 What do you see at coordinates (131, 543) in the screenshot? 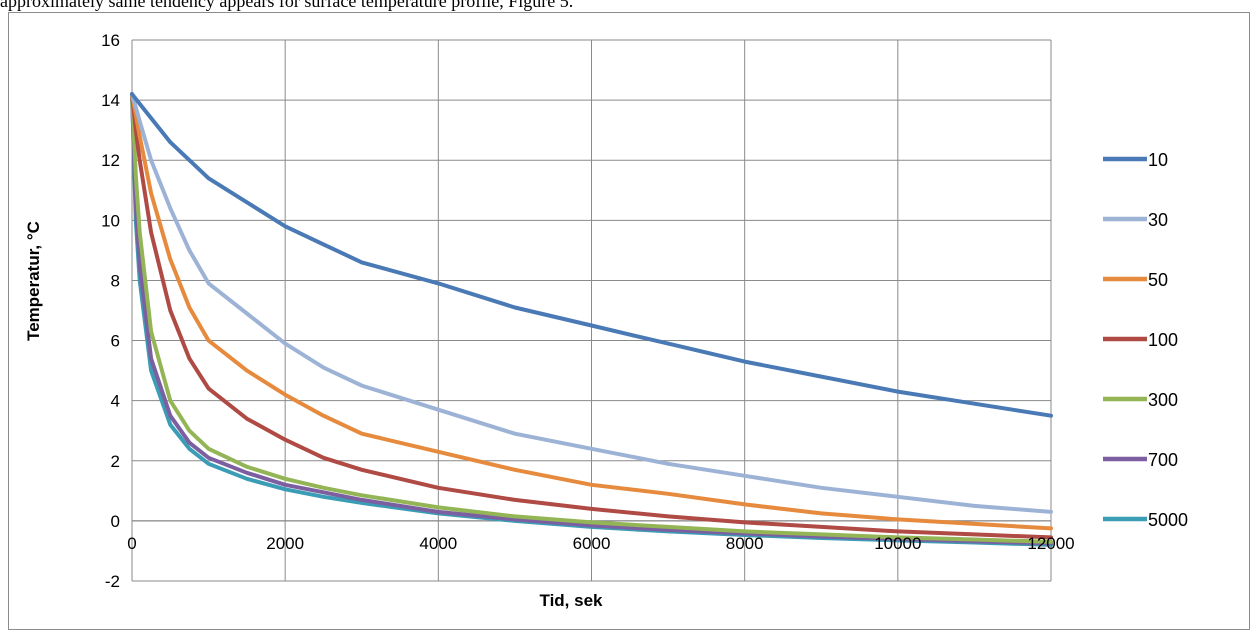
I see `x-tick-label: 0` at bounding box center [131, 543].